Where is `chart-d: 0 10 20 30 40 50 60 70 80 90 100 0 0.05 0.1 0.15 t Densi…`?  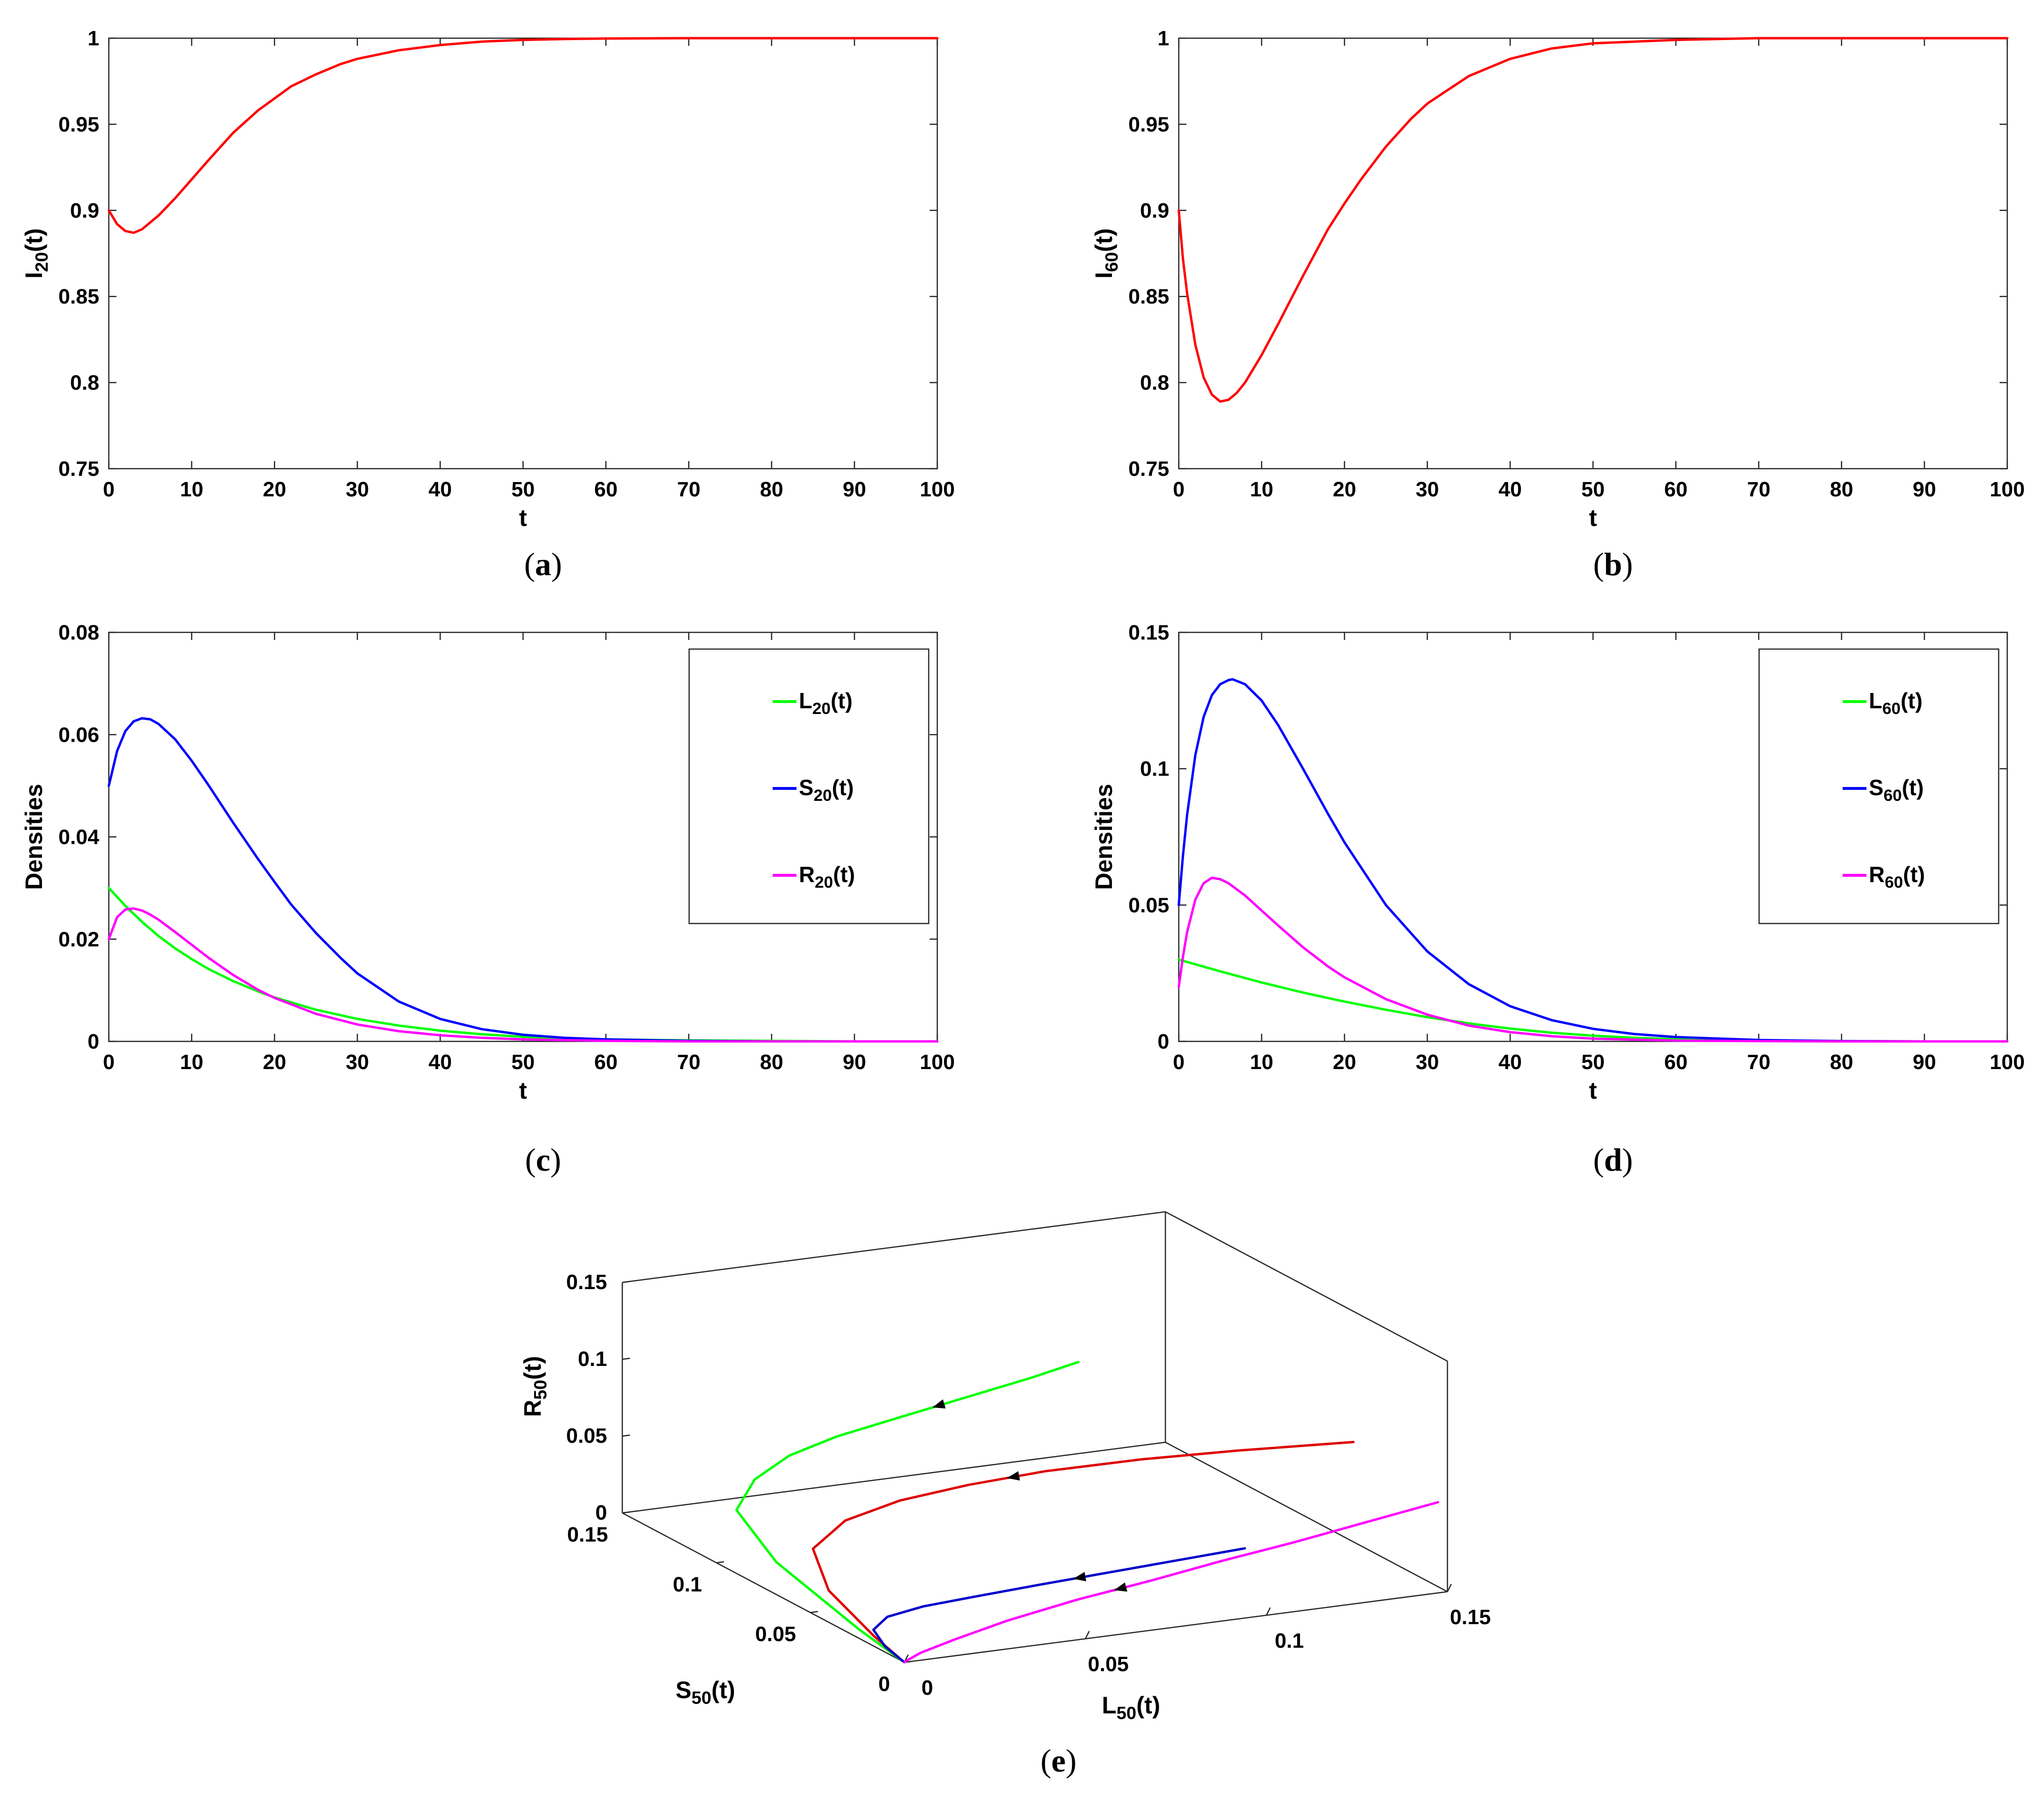 chart-d: 0 10 20 30 40 50 60 70 80 90 100 0 0.05 0.1 0.15 t Densi… is located at coordinates (1557, 862).